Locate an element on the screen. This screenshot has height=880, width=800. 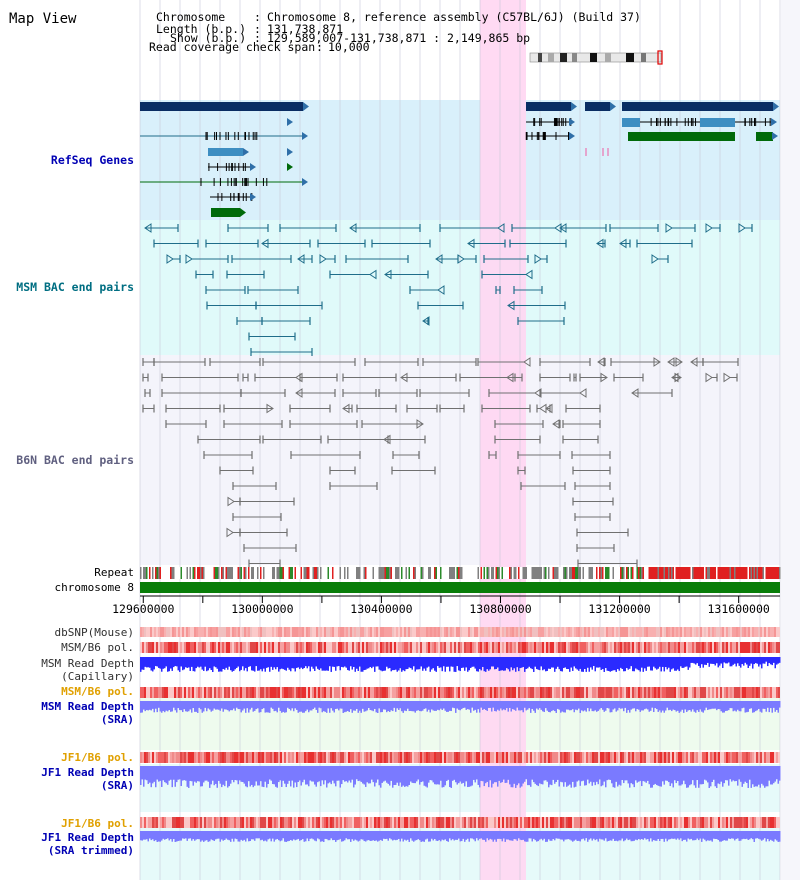
track-label-msm-b6-pol: MSM/B6 pol. is located at coordinates (97, 647).